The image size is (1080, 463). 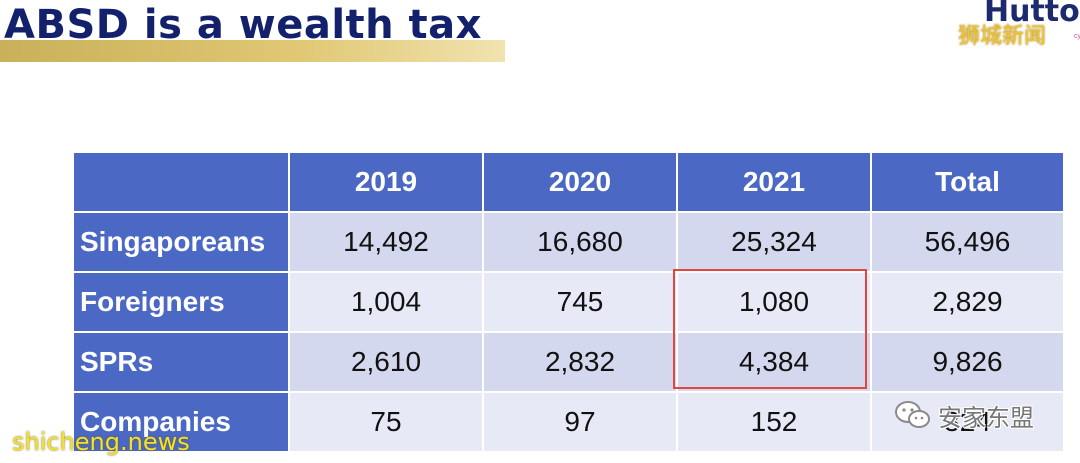 What do you see at coordinates (580, 242) in the screenshot?
I see `table-cell: 16,680` at bounding box center [580, 242].